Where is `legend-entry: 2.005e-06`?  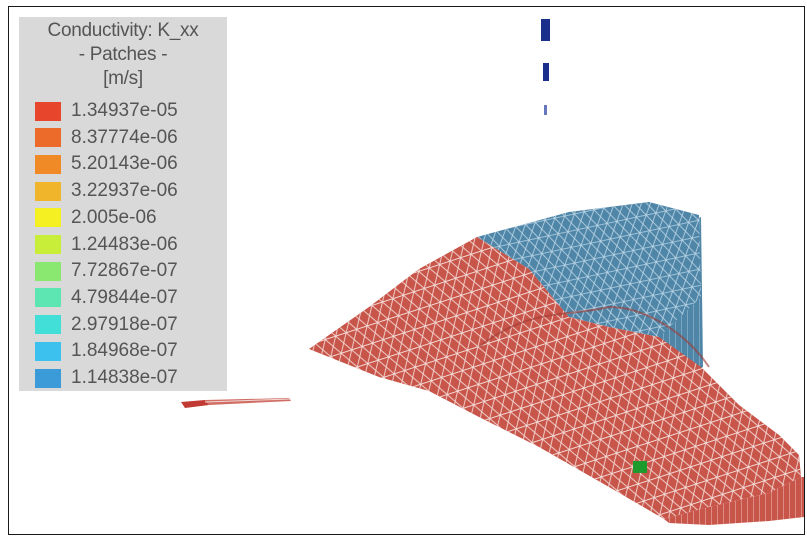 legend-entry: 2.005e-06 is located at coordinates (96, 218).